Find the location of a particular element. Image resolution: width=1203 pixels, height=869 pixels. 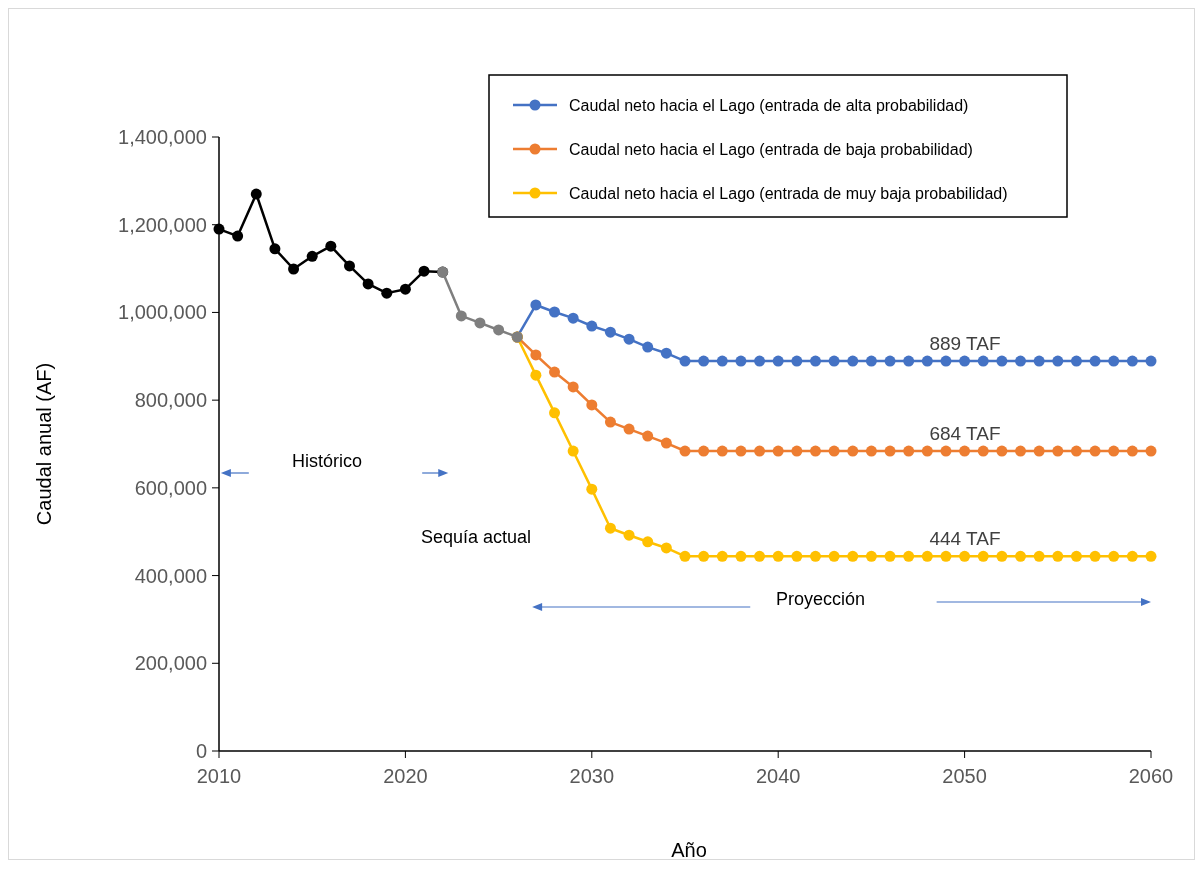

x-tick-label: 2020 is located at coordinates (405, 776).